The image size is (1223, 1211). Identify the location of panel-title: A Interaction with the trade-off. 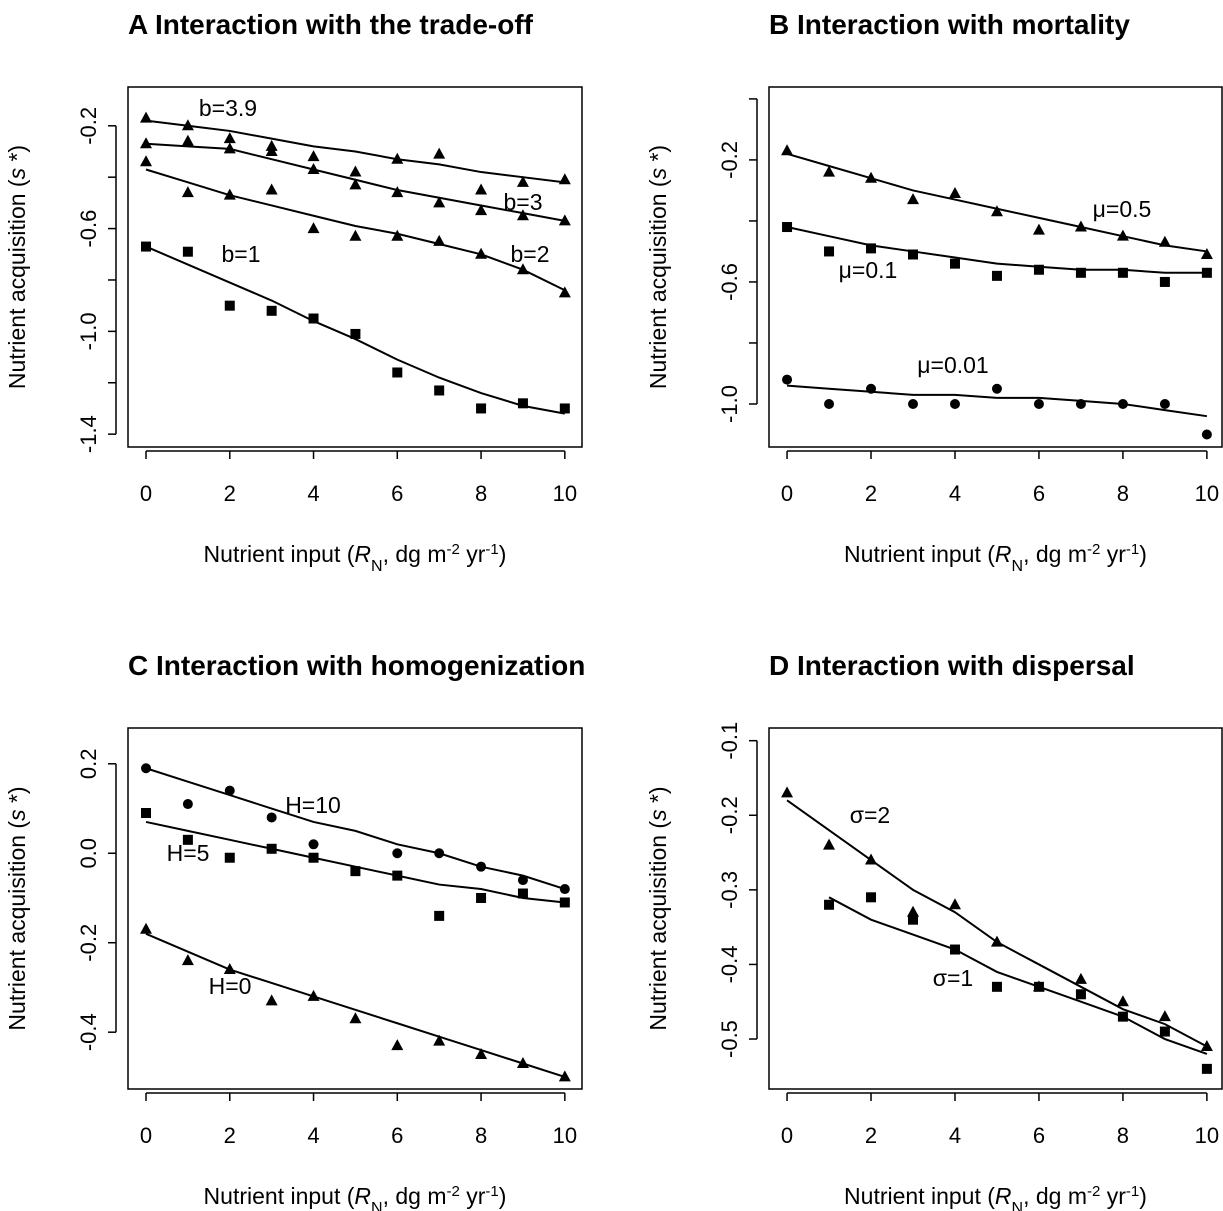
(331, 24).